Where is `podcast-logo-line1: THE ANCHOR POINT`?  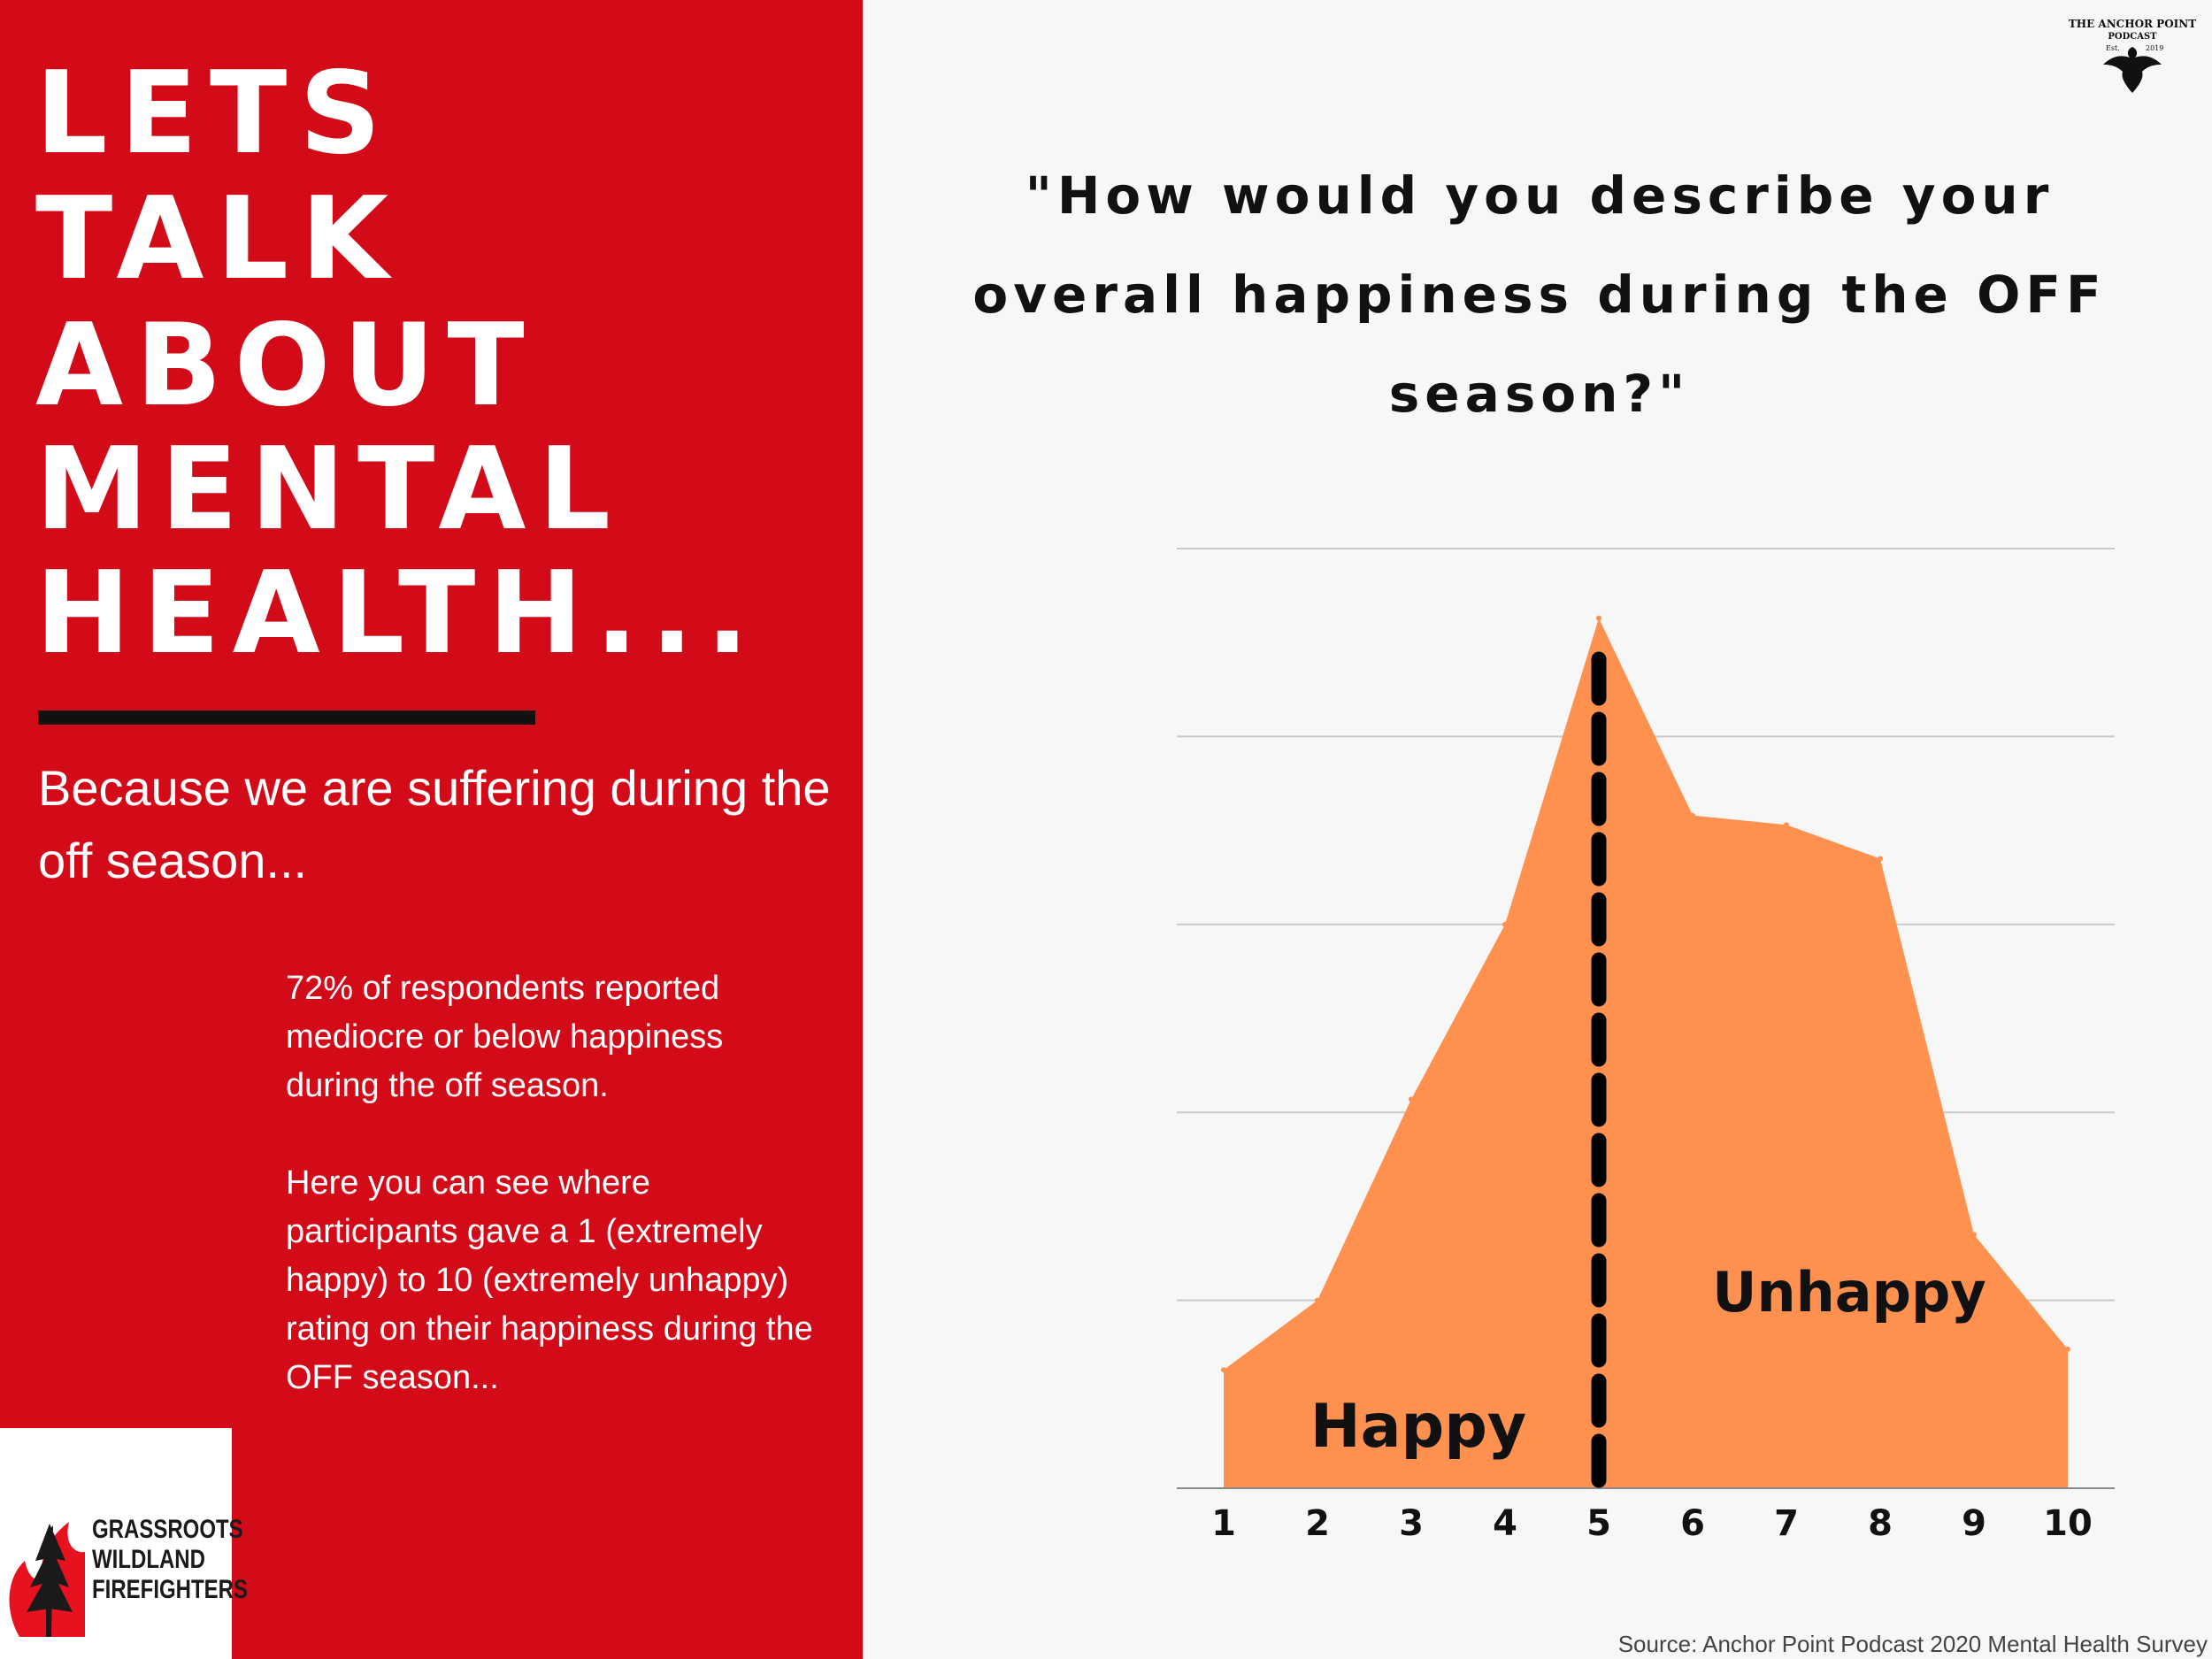
podcast-logo-line1: THE ANCHOR POINT is located at coordinates (2133, 24).